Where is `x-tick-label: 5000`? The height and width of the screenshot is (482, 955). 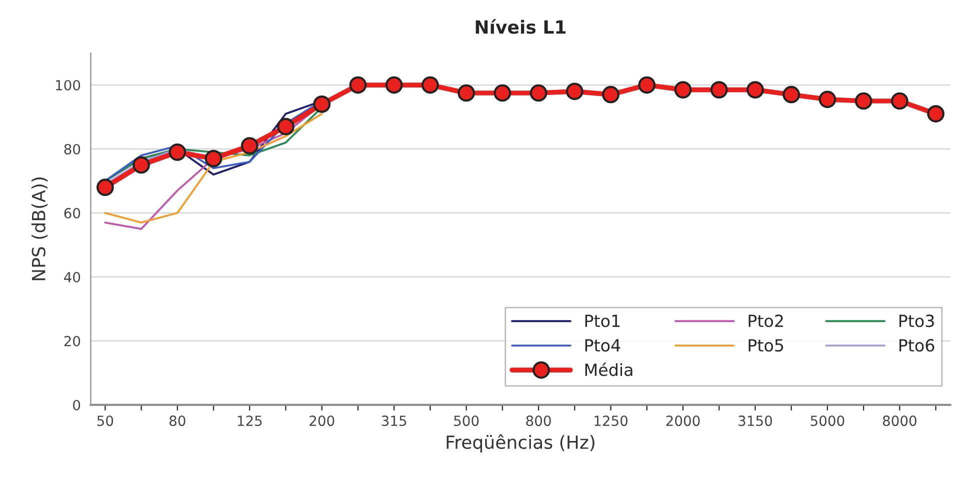
x-tick-label: 5000 is located at coordinates (827, 421).